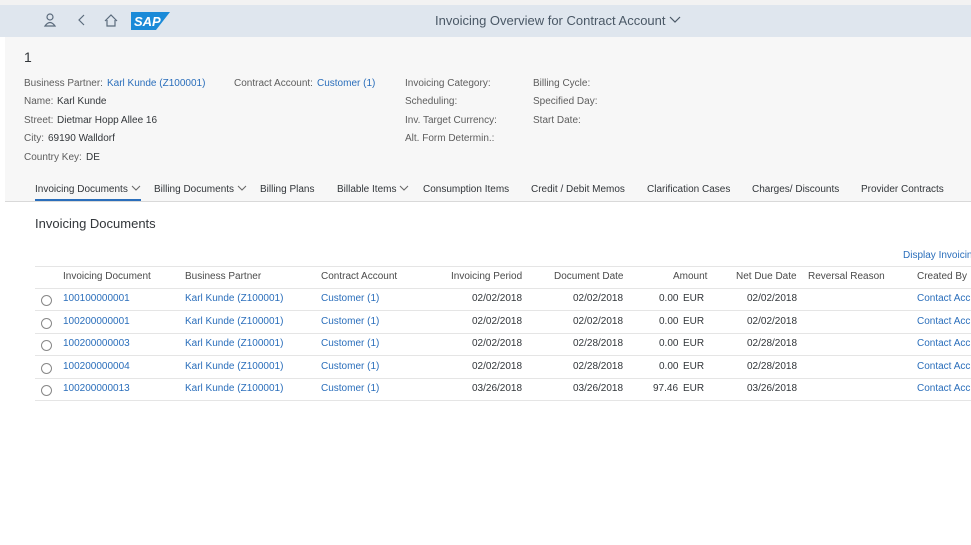 The height and width of the screenshot is (545, 971). Describe the element at coordinates (200, 189) in the screenshot. I see `tab: Billing Documents` at that location.